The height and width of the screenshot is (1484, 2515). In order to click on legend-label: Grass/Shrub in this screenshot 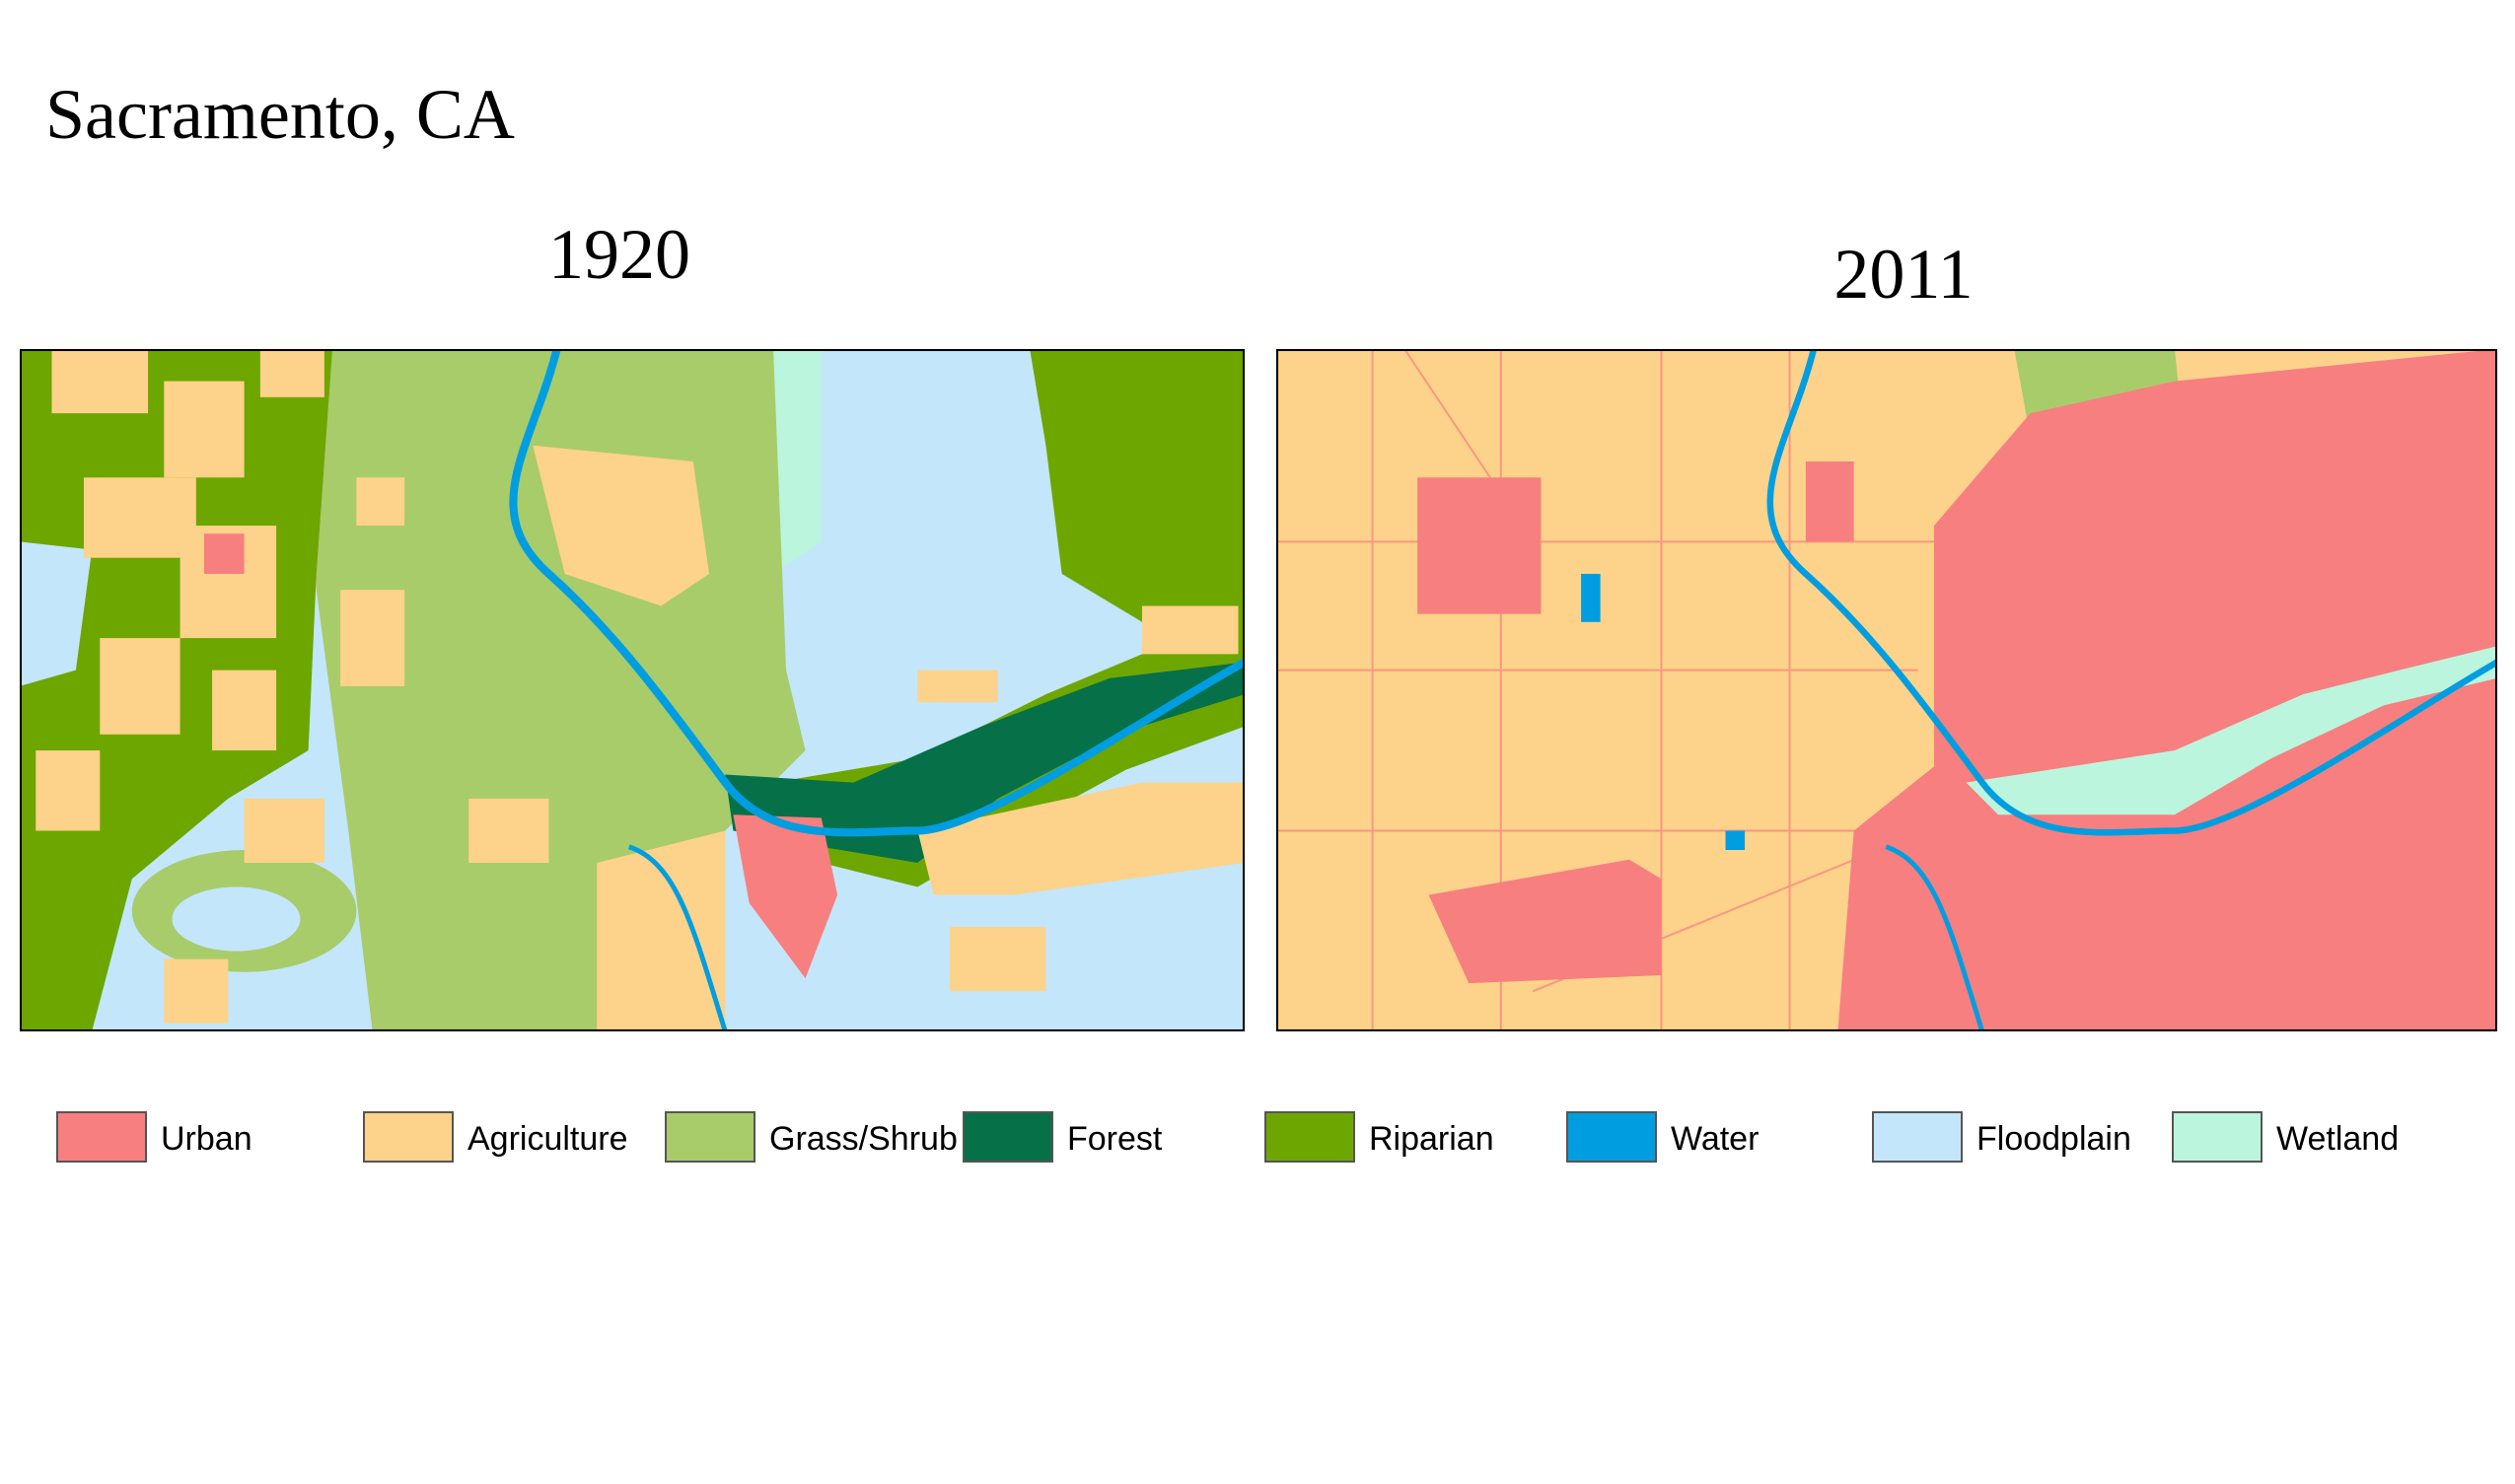, I will do `click(864, 1139)`.